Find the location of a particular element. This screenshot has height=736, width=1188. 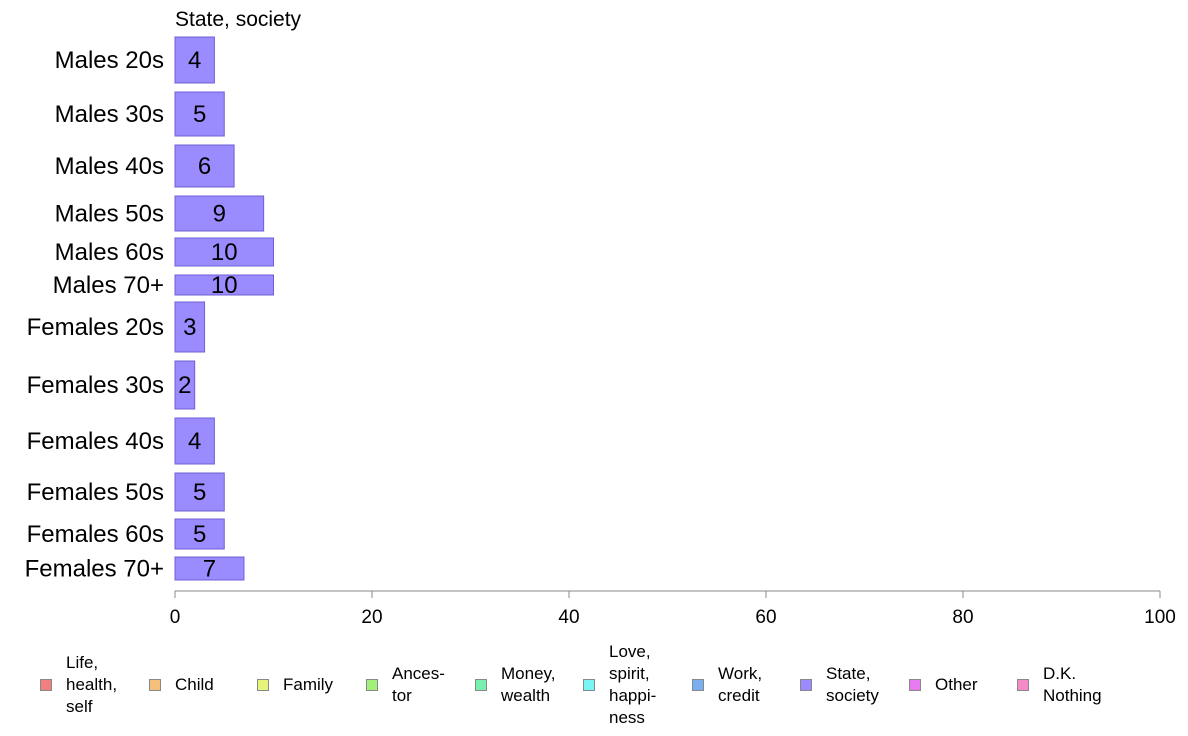

category-label: Females 20s is located at coordinates (95, 327).